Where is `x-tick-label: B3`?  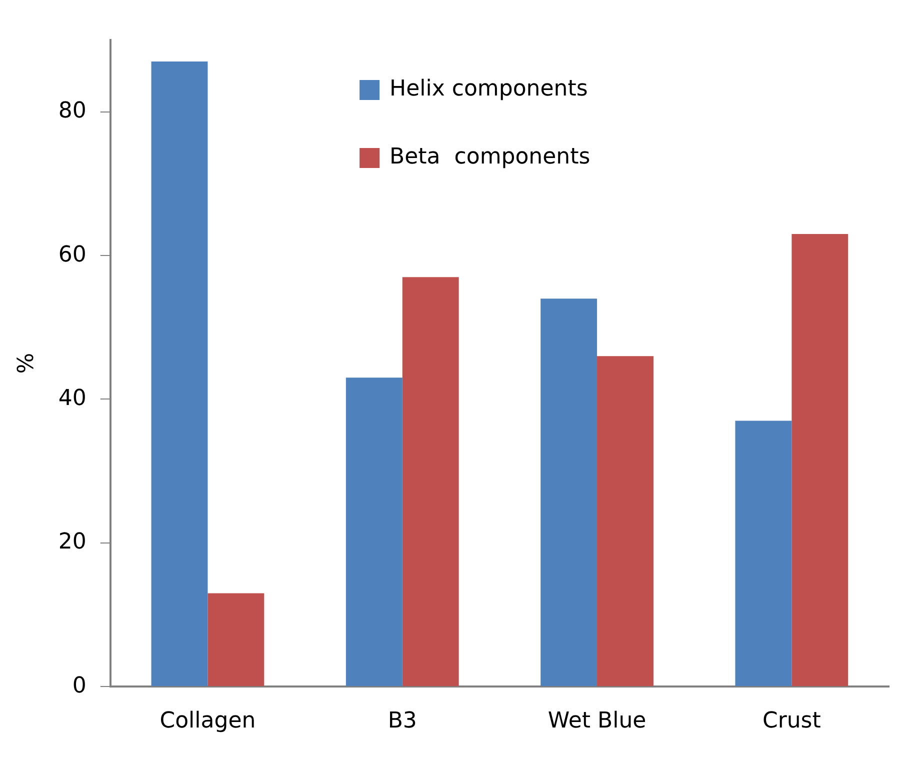
x-tick-label: B3 is located at coordinates (402, 721).